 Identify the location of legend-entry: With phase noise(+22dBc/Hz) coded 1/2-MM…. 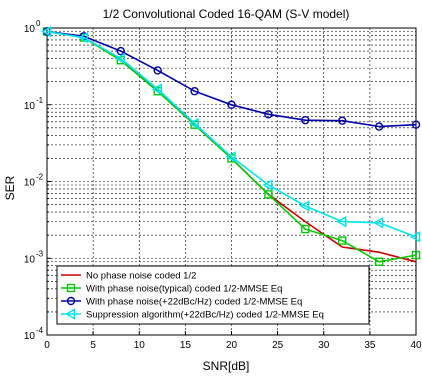
(181, 302).